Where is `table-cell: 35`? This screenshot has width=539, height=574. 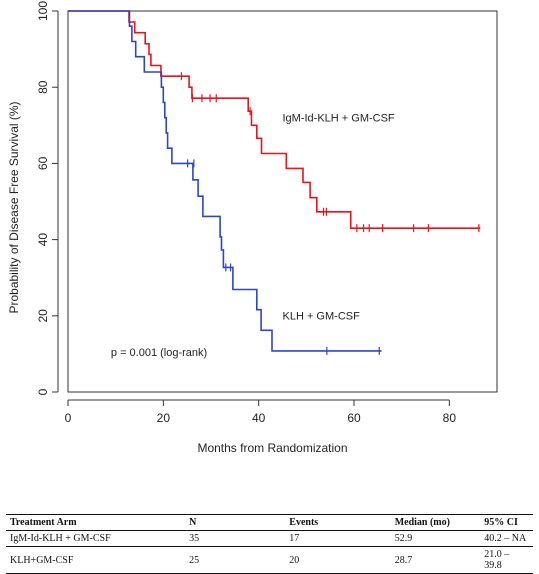 table-cell: 35 is located at coordinates (235, 538).